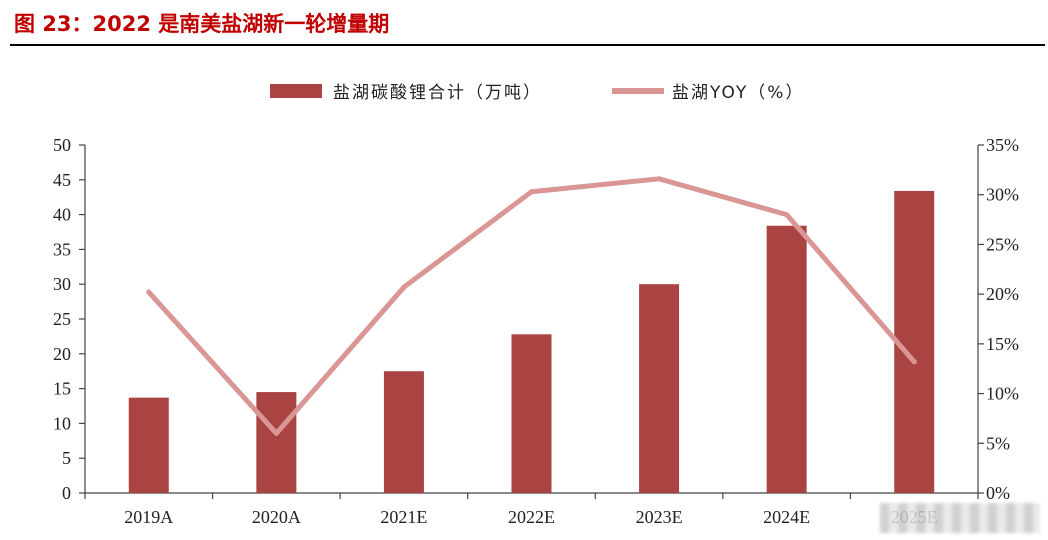 The width and height of the screenshot is (1048, 540). Describe the element at coordinates (786, 517) in the screenshot. I see `x-tick-label: 2024E` at that location.